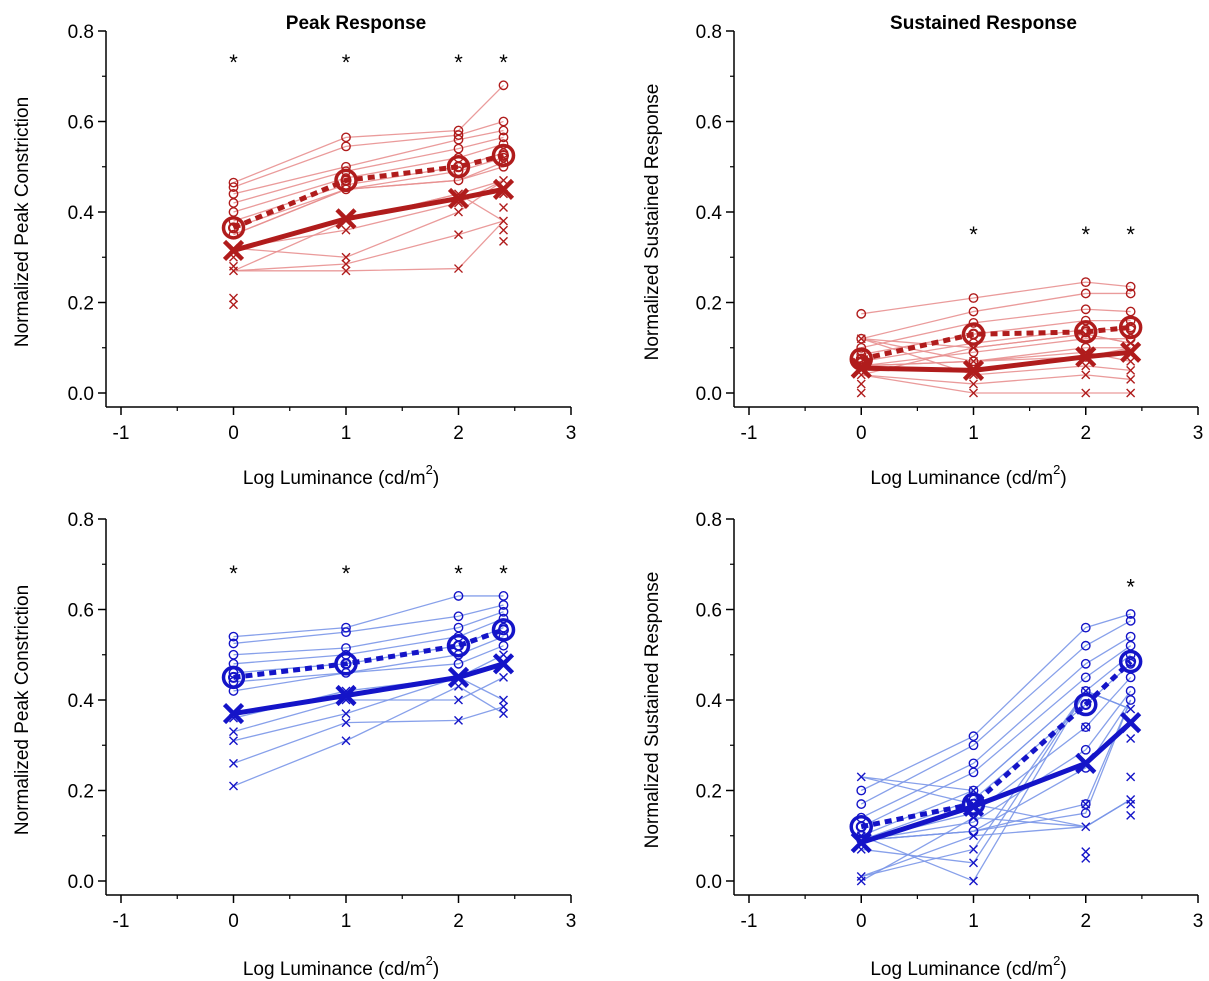 This screenshot has width=1209, height=981. Describe the element at coordinates (436, 969) in the screenshot. I see `x-axis-label-suffix: )` at that location.